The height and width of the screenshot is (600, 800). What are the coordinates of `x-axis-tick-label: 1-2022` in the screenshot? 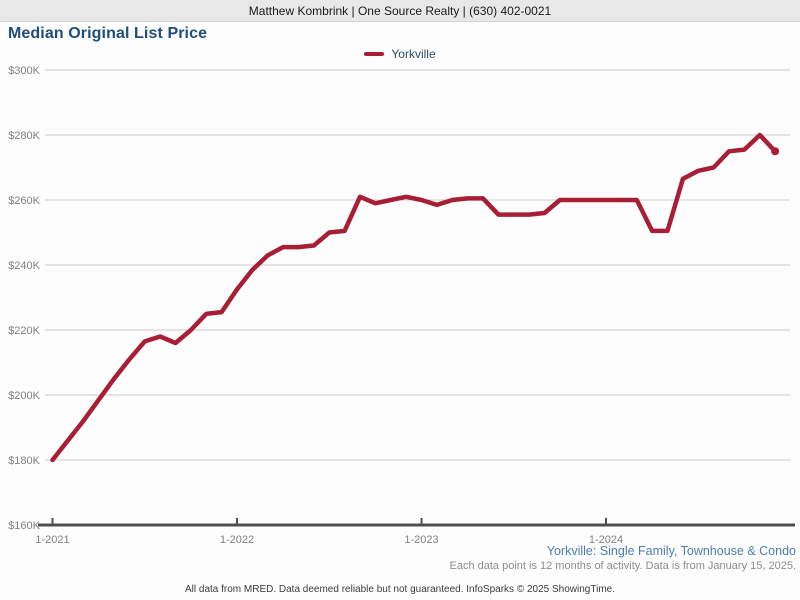 It's located at (237, 540).